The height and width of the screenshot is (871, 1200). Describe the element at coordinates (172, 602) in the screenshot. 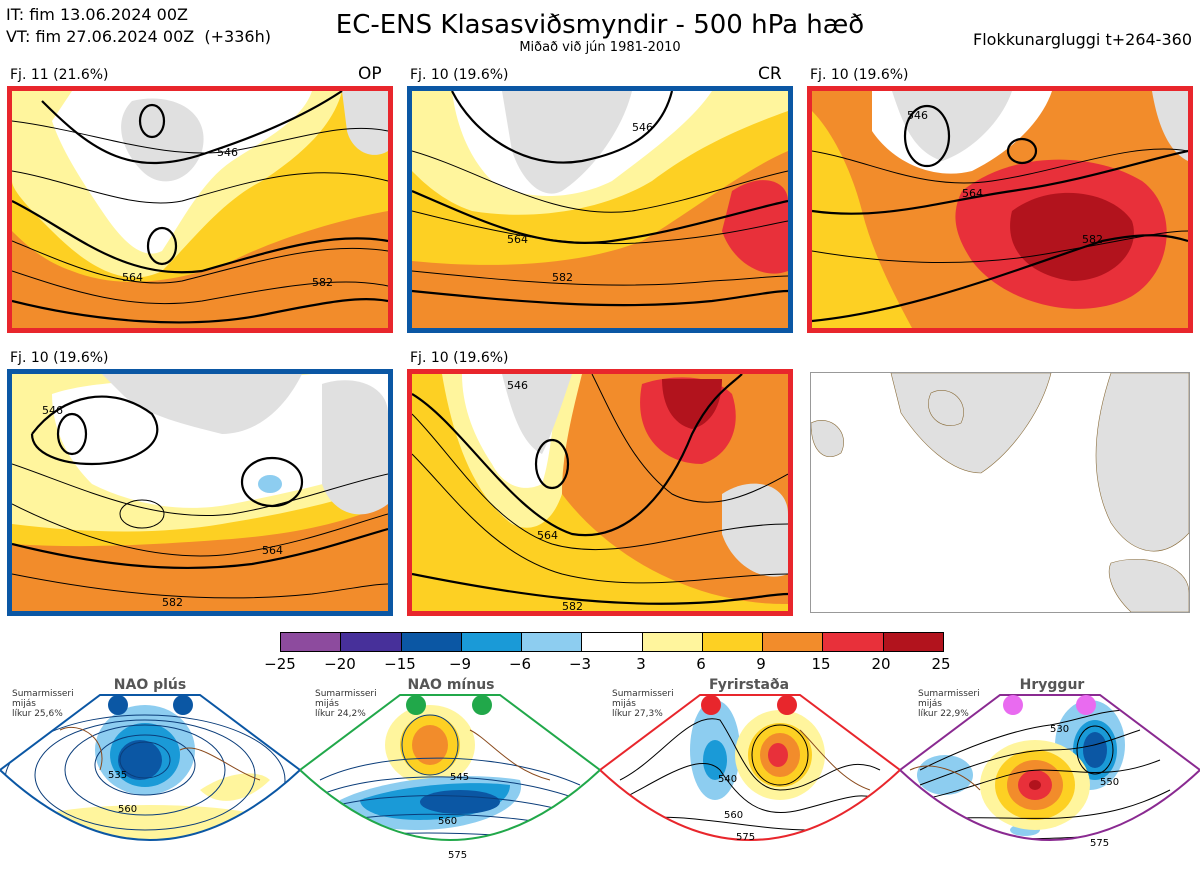

I see `panel-4-contour-582: 582` at that location.